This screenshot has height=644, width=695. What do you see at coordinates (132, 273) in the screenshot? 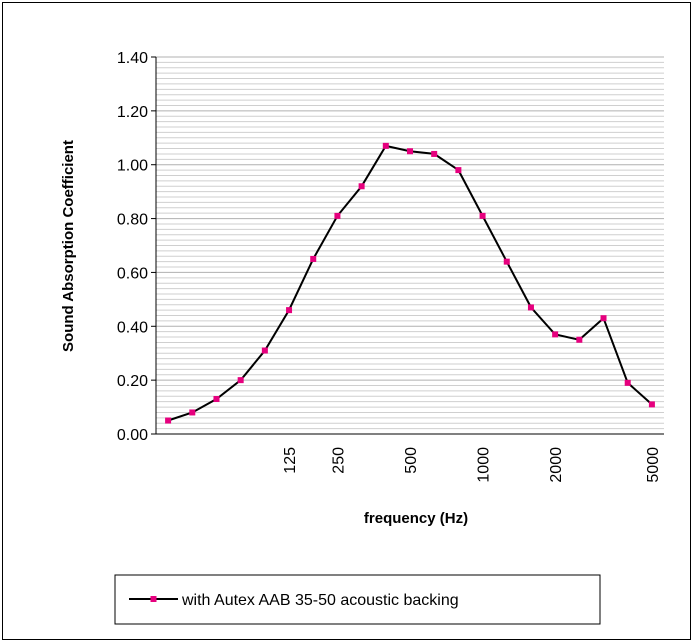
I see `y-tick-label: 0.60` at bounding box center [132, 273].